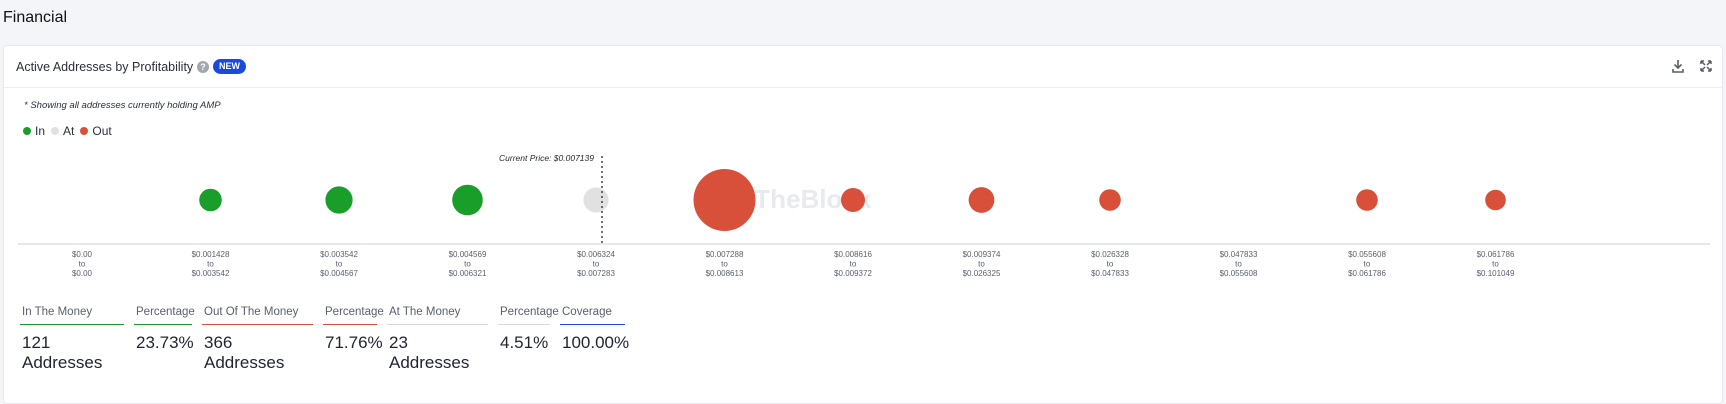  What do you see at coordinates (853, 273) in the screenshot?
I see `tick-label-to: $0.009372` at bounding box center [853, 273].